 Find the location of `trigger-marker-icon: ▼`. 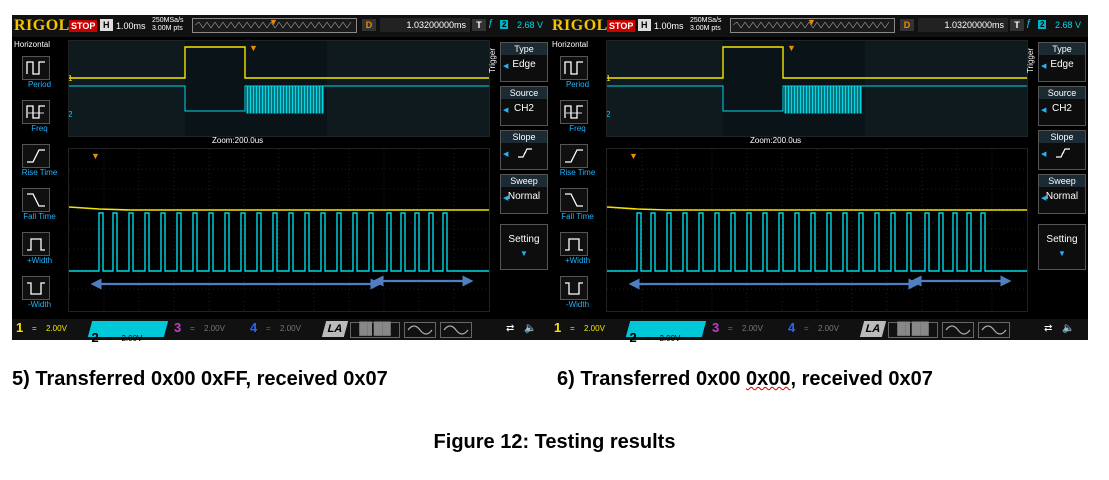

trigger-marker-icon: ▼ is located at coordinates (253, 48).